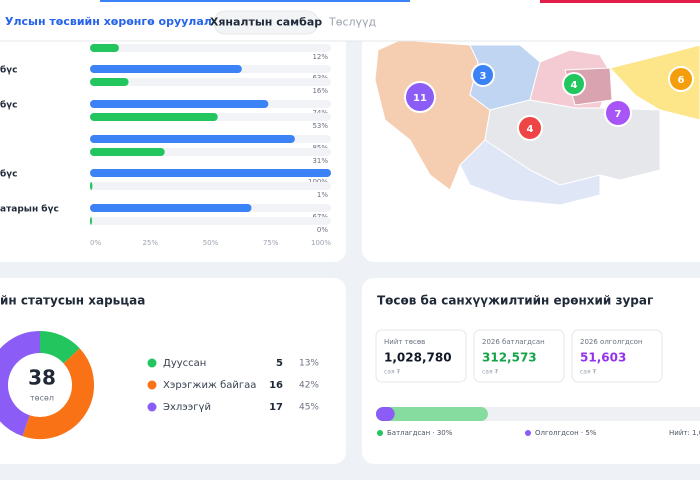 Image resolution: width=700 pixels, height=480 pixels. What do you see at coordinates (320, 161) in the screenshot?
I see `value-label: 31%` at bounding box center [320, 161].